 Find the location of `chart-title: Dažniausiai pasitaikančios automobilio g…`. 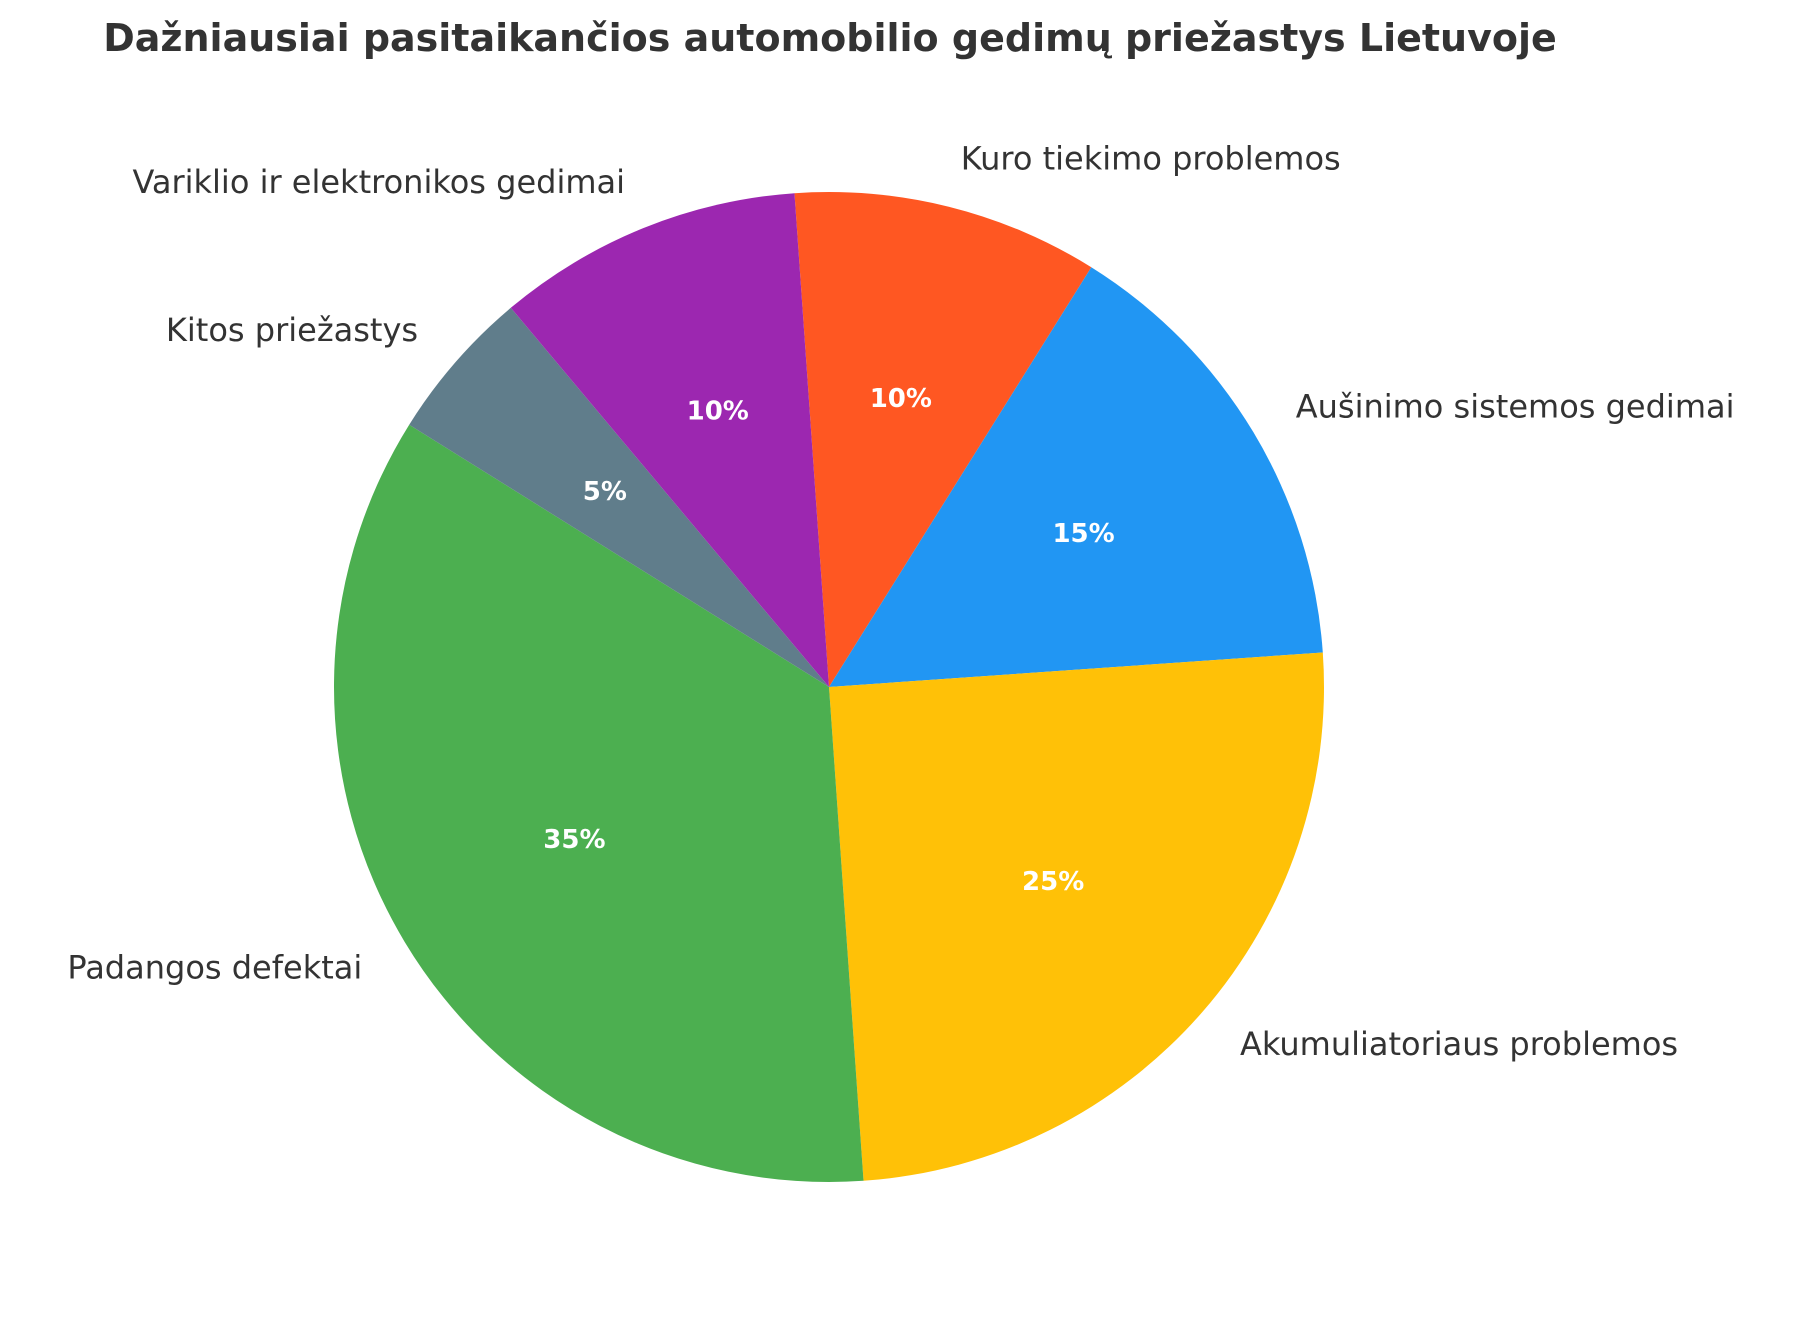

chart-title: Dažniausiai pasitaikančios automobilio g… is located at coordinates (830, 38).